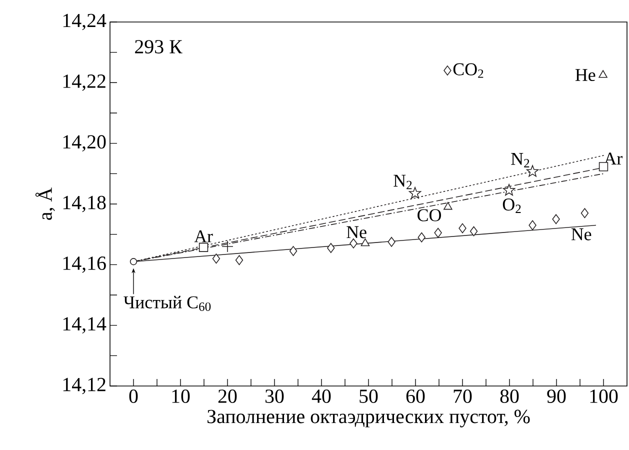  Describe the element at coordinates (84, 143) in the screenshot. I see `y-tick-label: 14,20` at that location.